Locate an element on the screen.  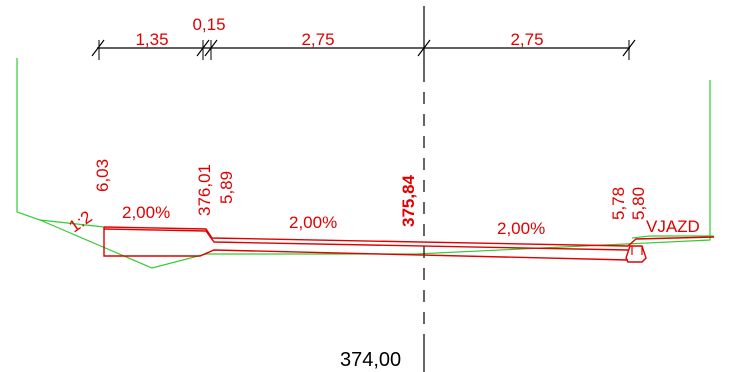
elevation-label-578: 5,78 is located at coordinates (618, 203).